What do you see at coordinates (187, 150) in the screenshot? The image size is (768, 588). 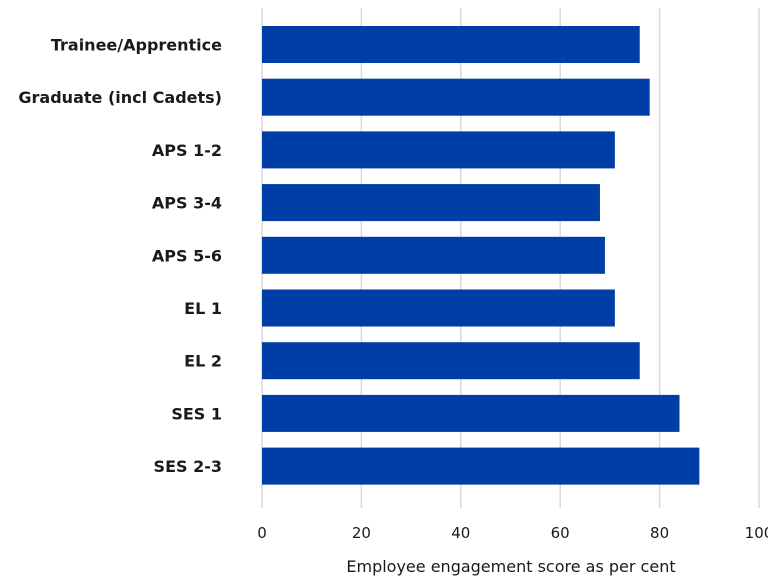 I see `category-label: APS 1-2` at bounding box center [187, 150].